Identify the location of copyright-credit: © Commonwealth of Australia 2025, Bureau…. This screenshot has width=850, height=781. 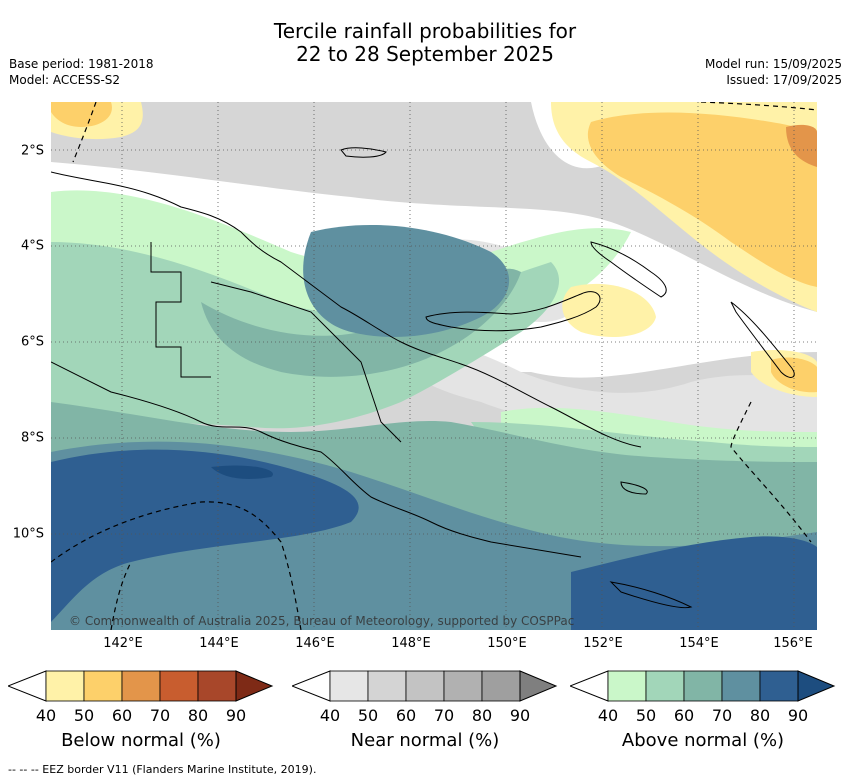
(321, 621).